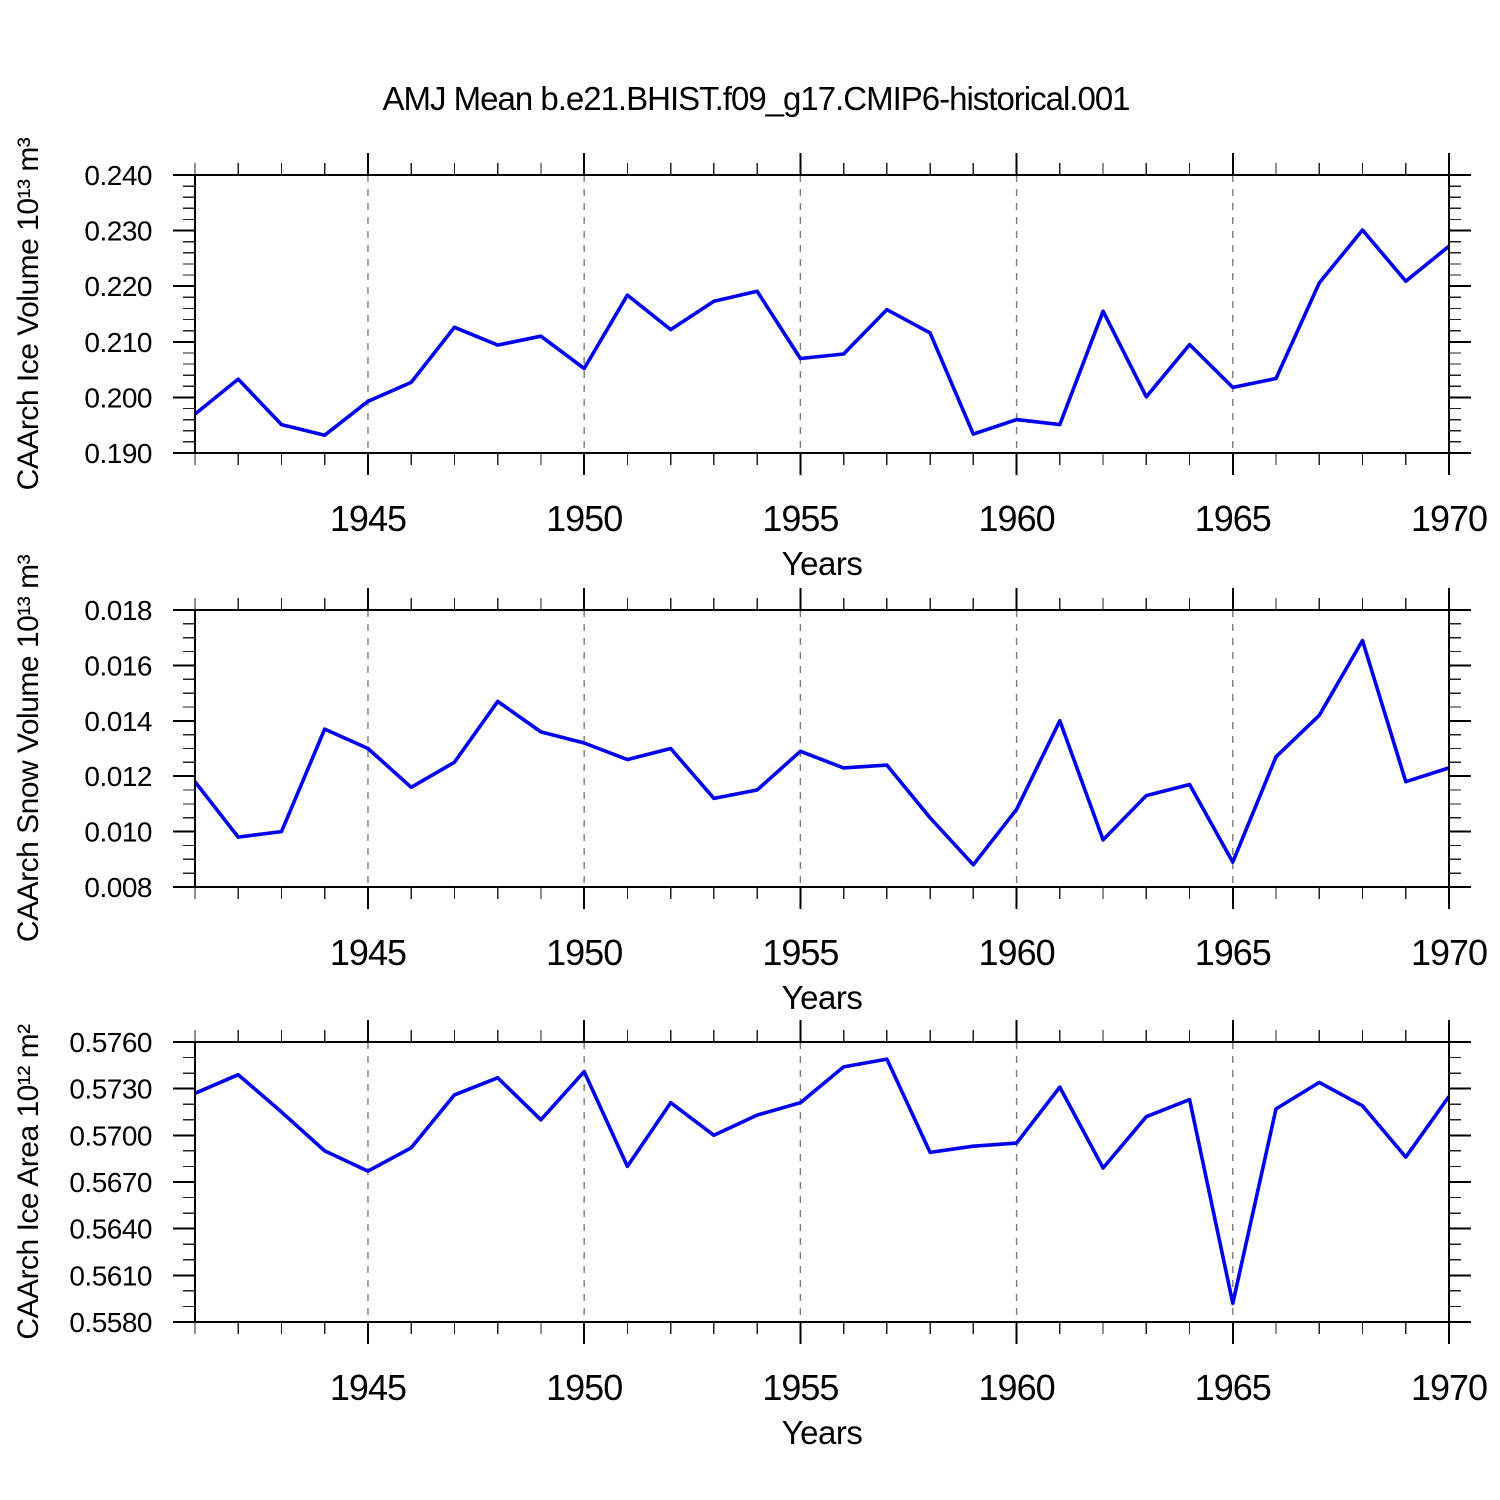 The height and width of the screenshot is (1500, 1500). What do you see at coordinates (118, 887) in the screenshot?
I see `y-tick-label: 0.008` at bounding box center [118, 887].